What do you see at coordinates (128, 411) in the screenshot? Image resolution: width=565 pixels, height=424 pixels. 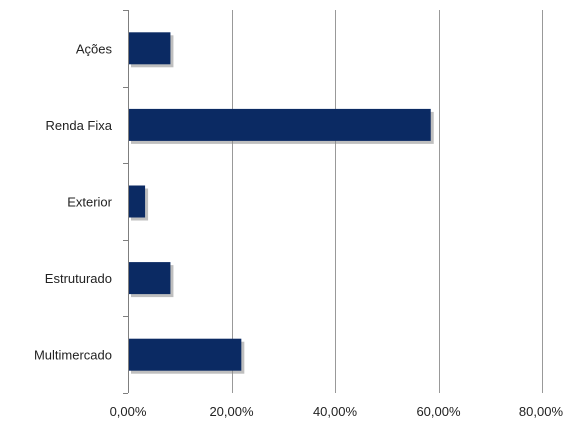 I see `x-tick-label: 0,00%` at bounding box center [128, 411].